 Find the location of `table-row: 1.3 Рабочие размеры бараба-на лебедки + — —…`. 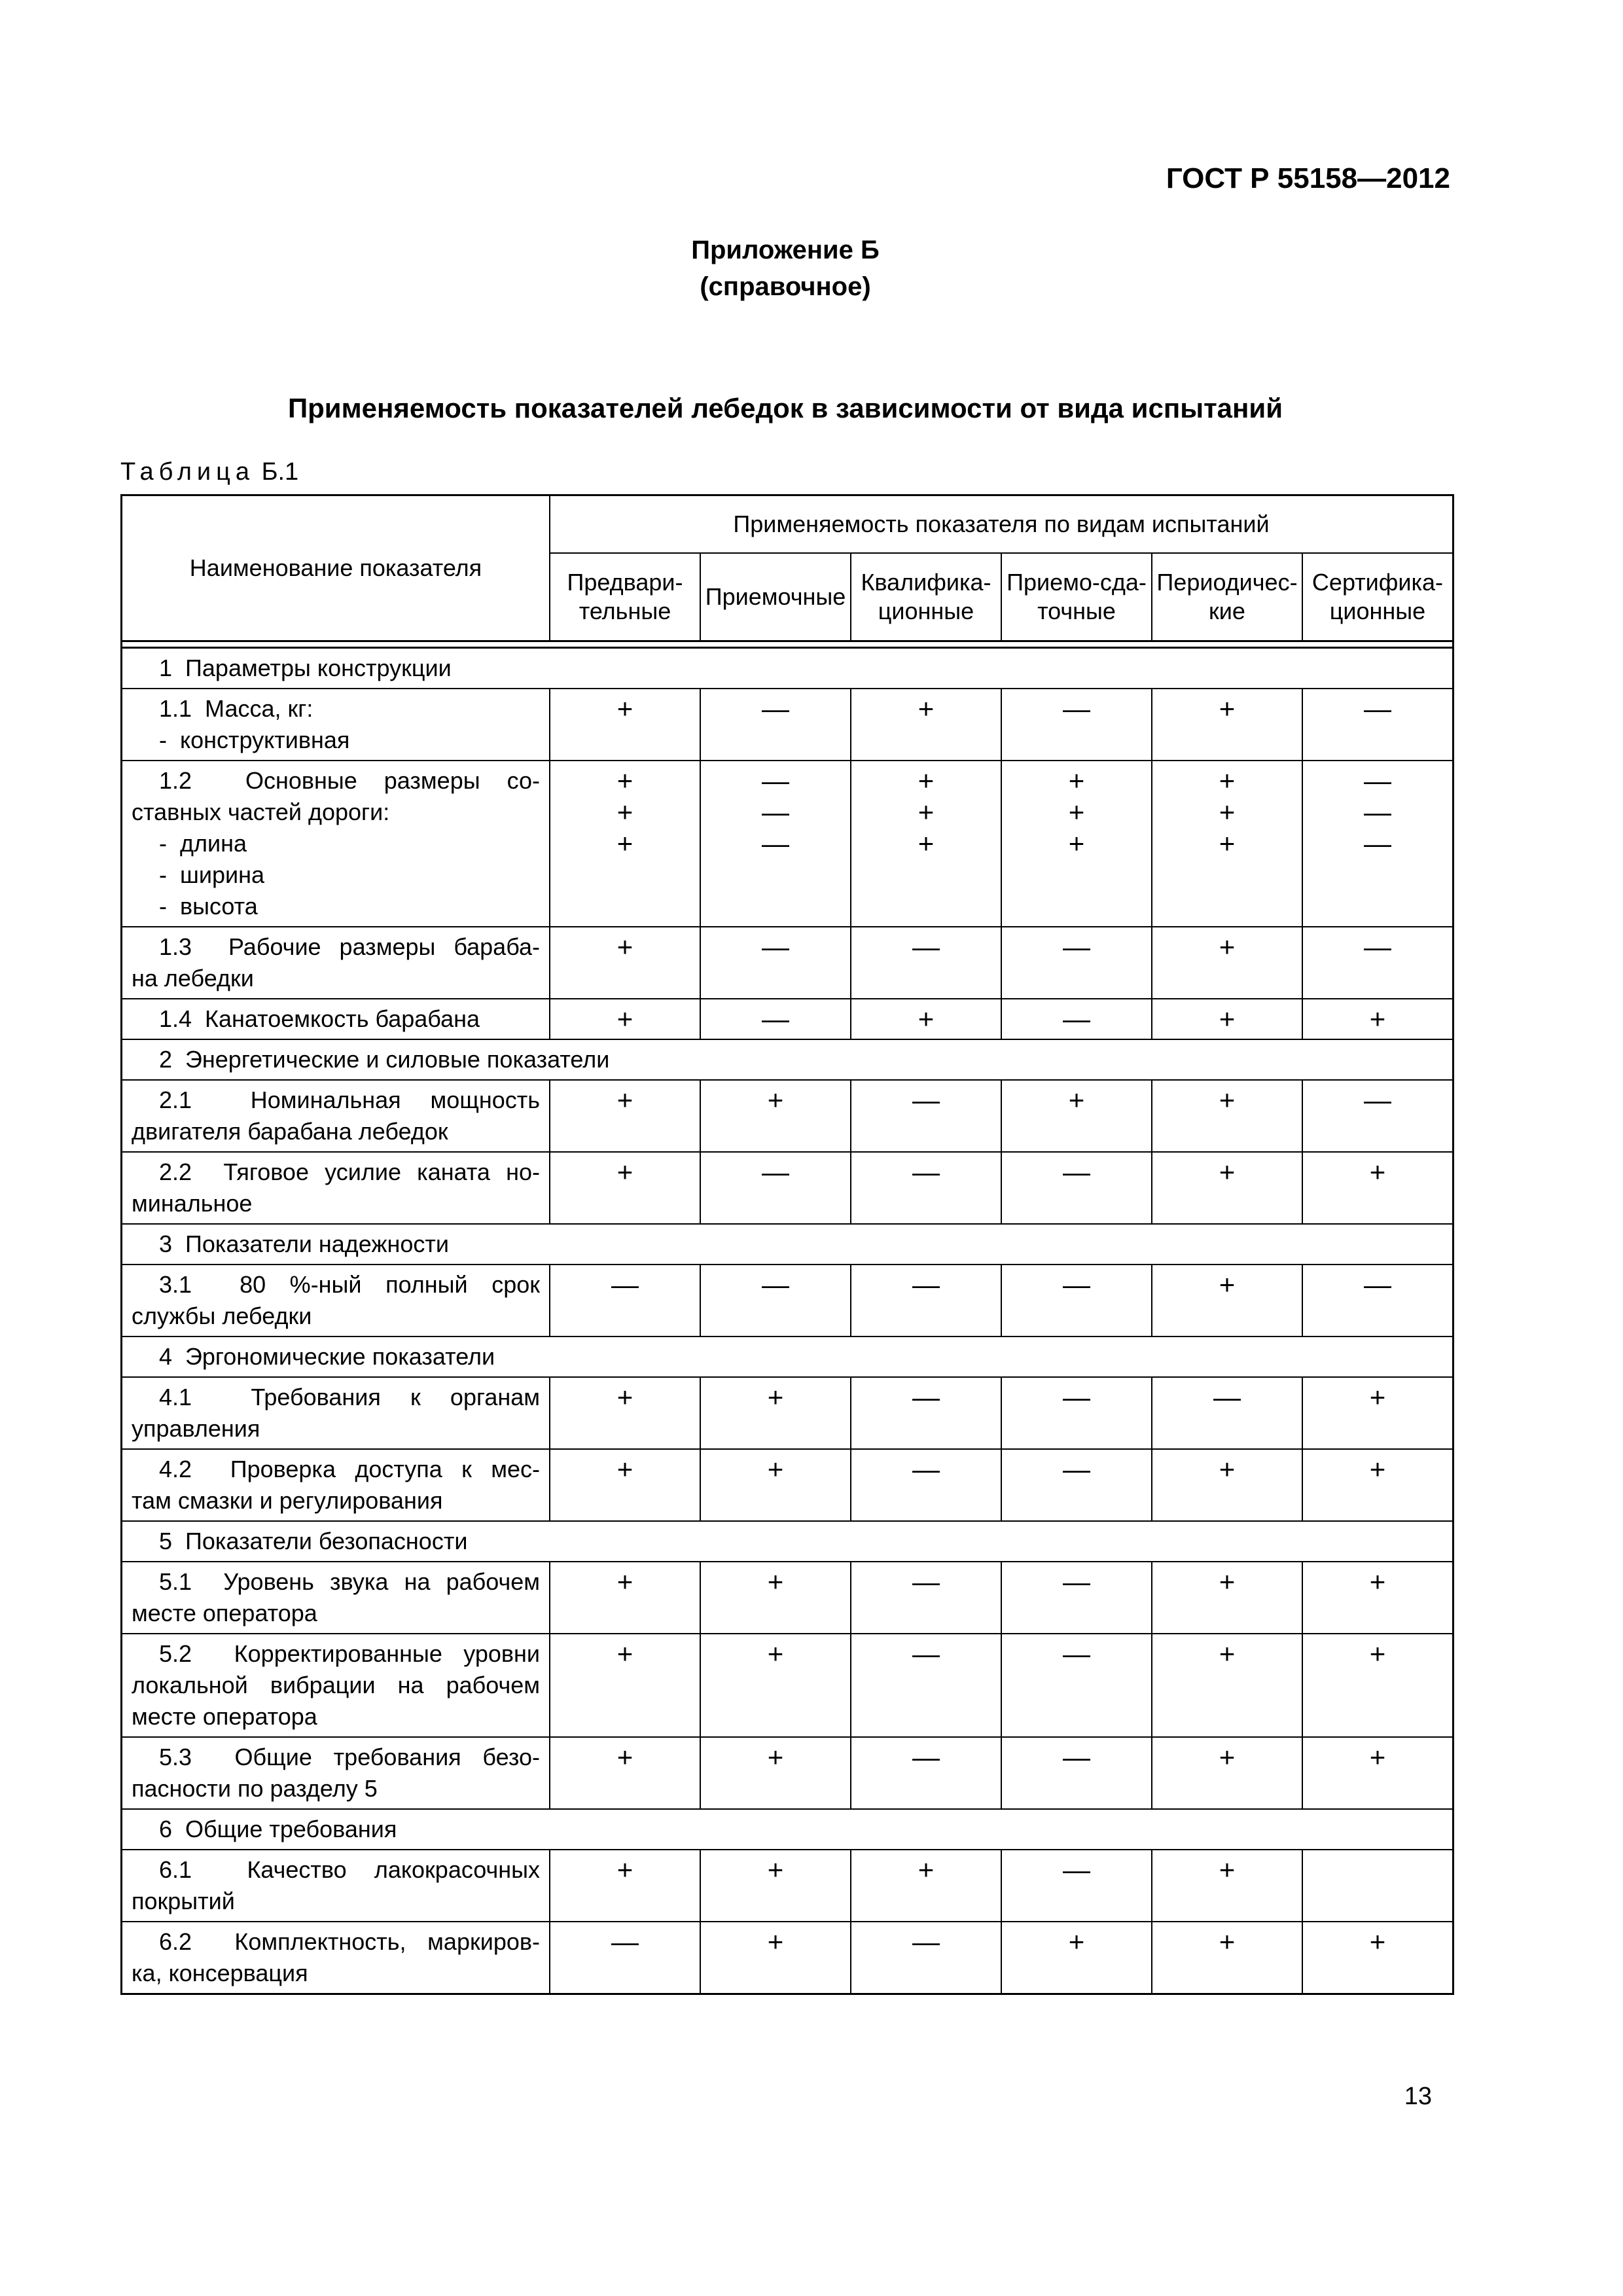

table-row: 1.3 Рабочие размеры бараба-на лебедки + — —… is located at coordinates (787, 962).